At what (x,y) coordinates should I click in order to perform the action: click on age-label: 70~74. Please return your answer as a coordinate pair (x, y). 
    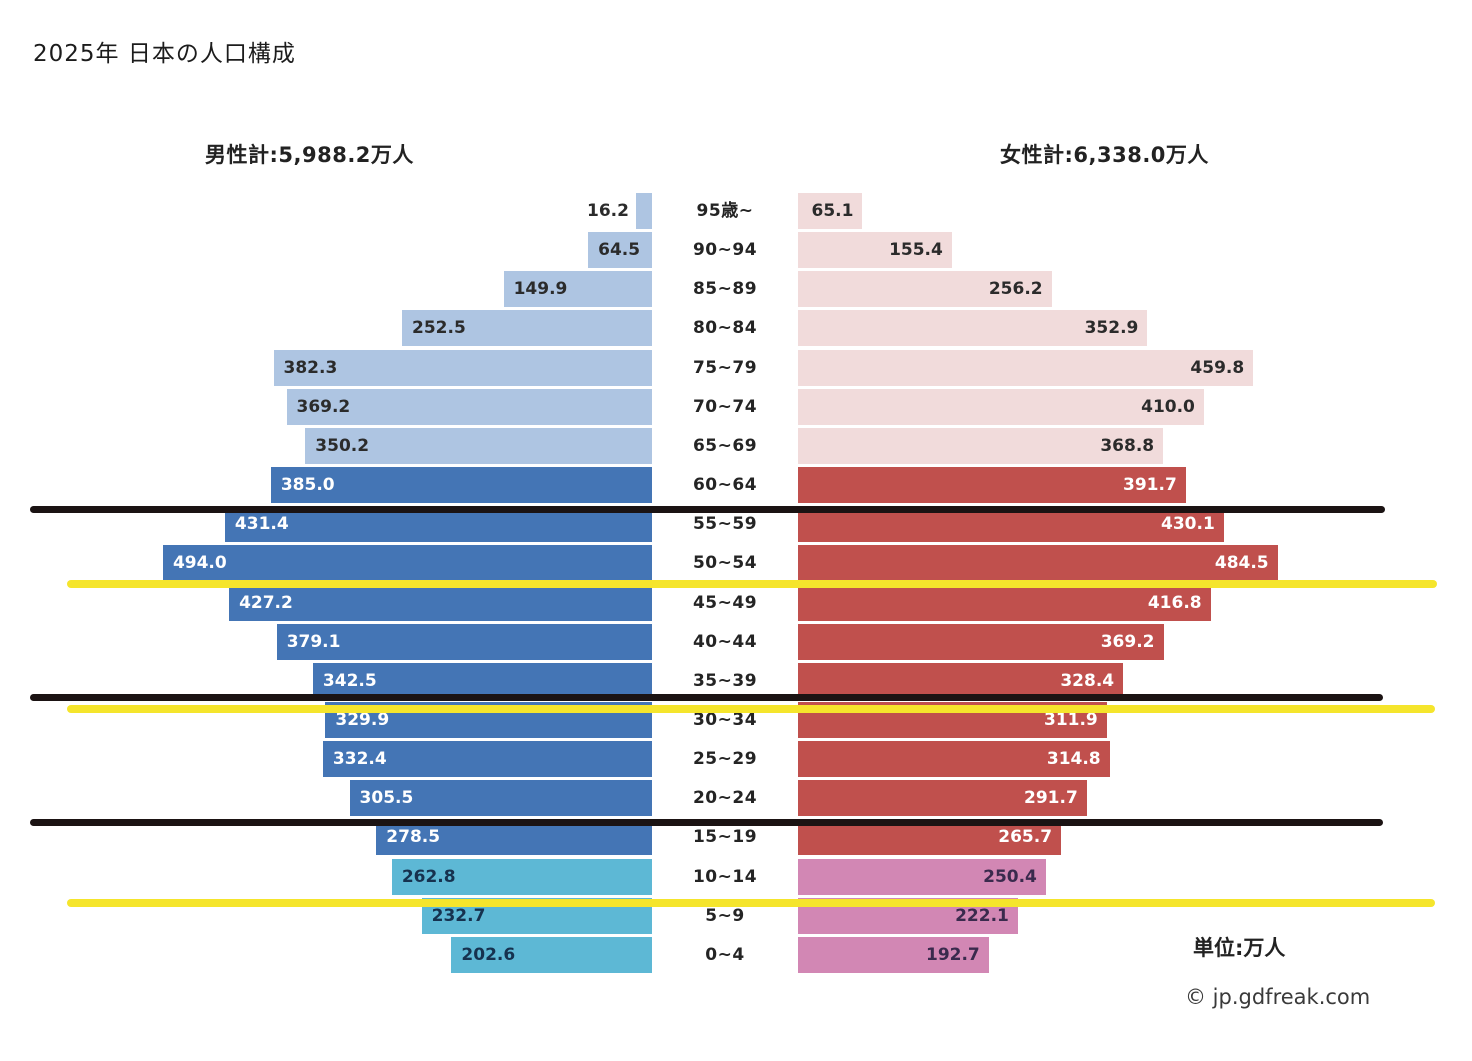
    Looking at the image, I should click on (725, 406).